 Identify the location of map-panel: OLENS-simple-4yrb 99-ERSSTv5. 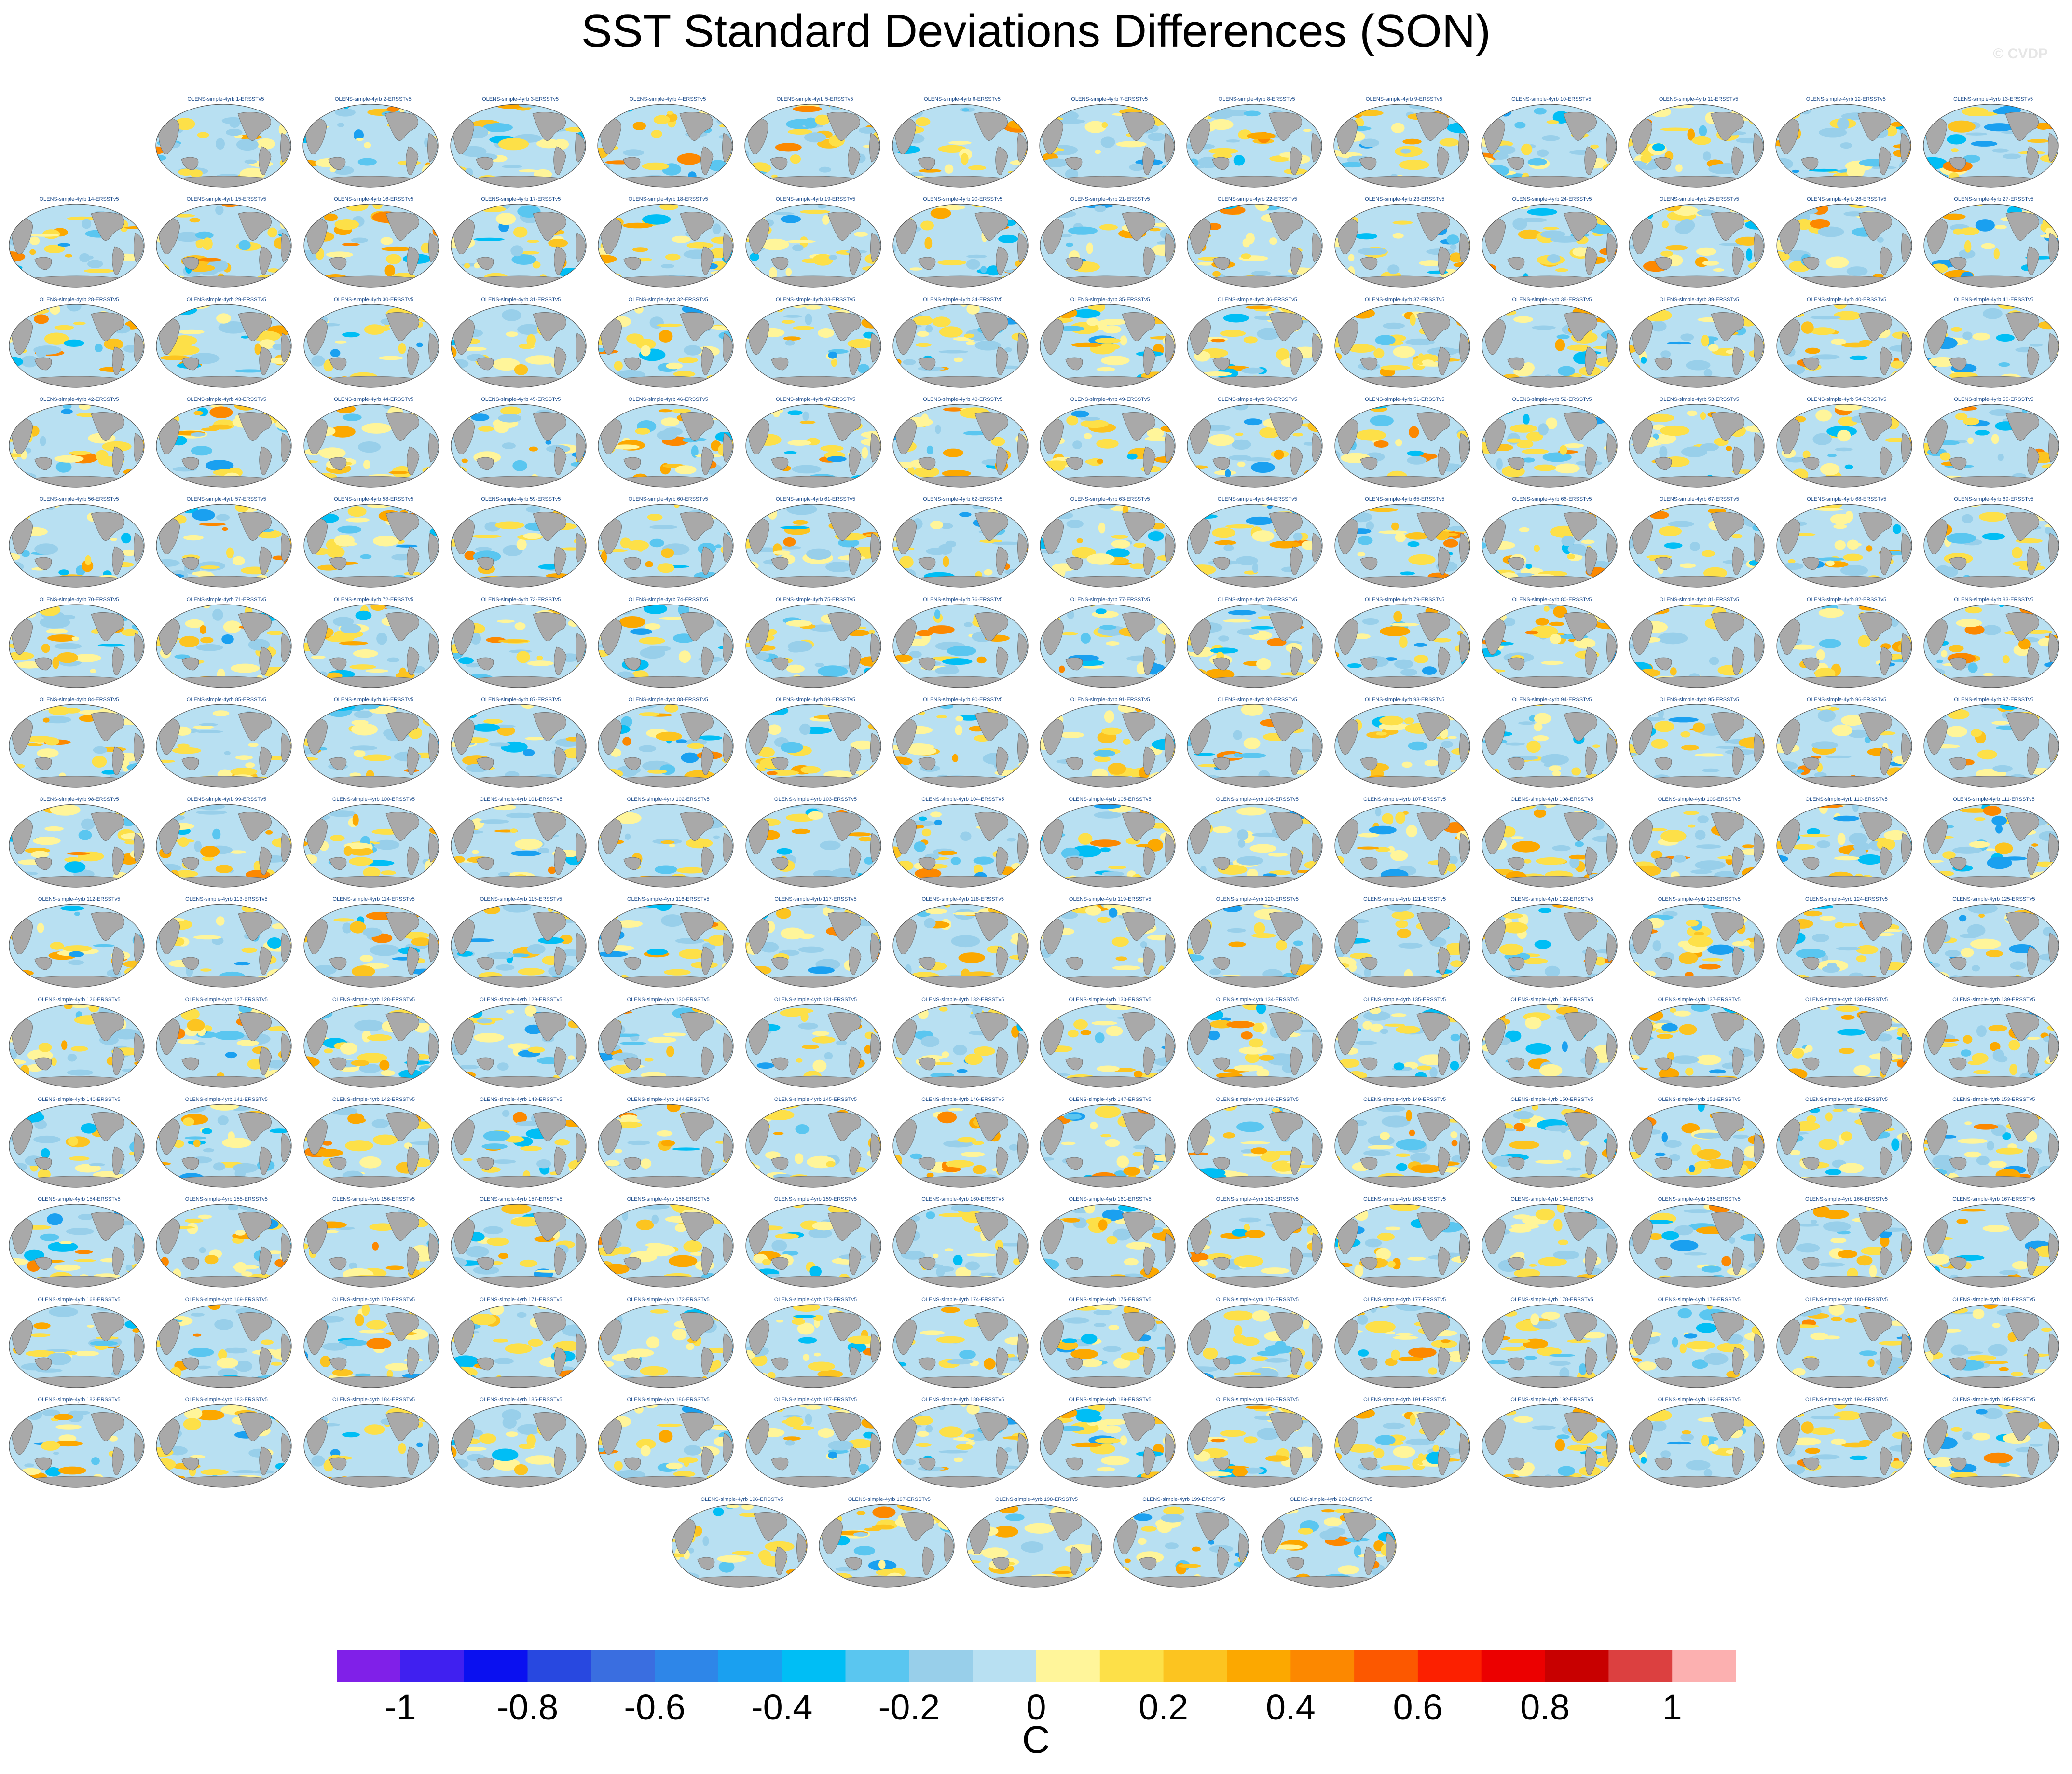
(226, 845).